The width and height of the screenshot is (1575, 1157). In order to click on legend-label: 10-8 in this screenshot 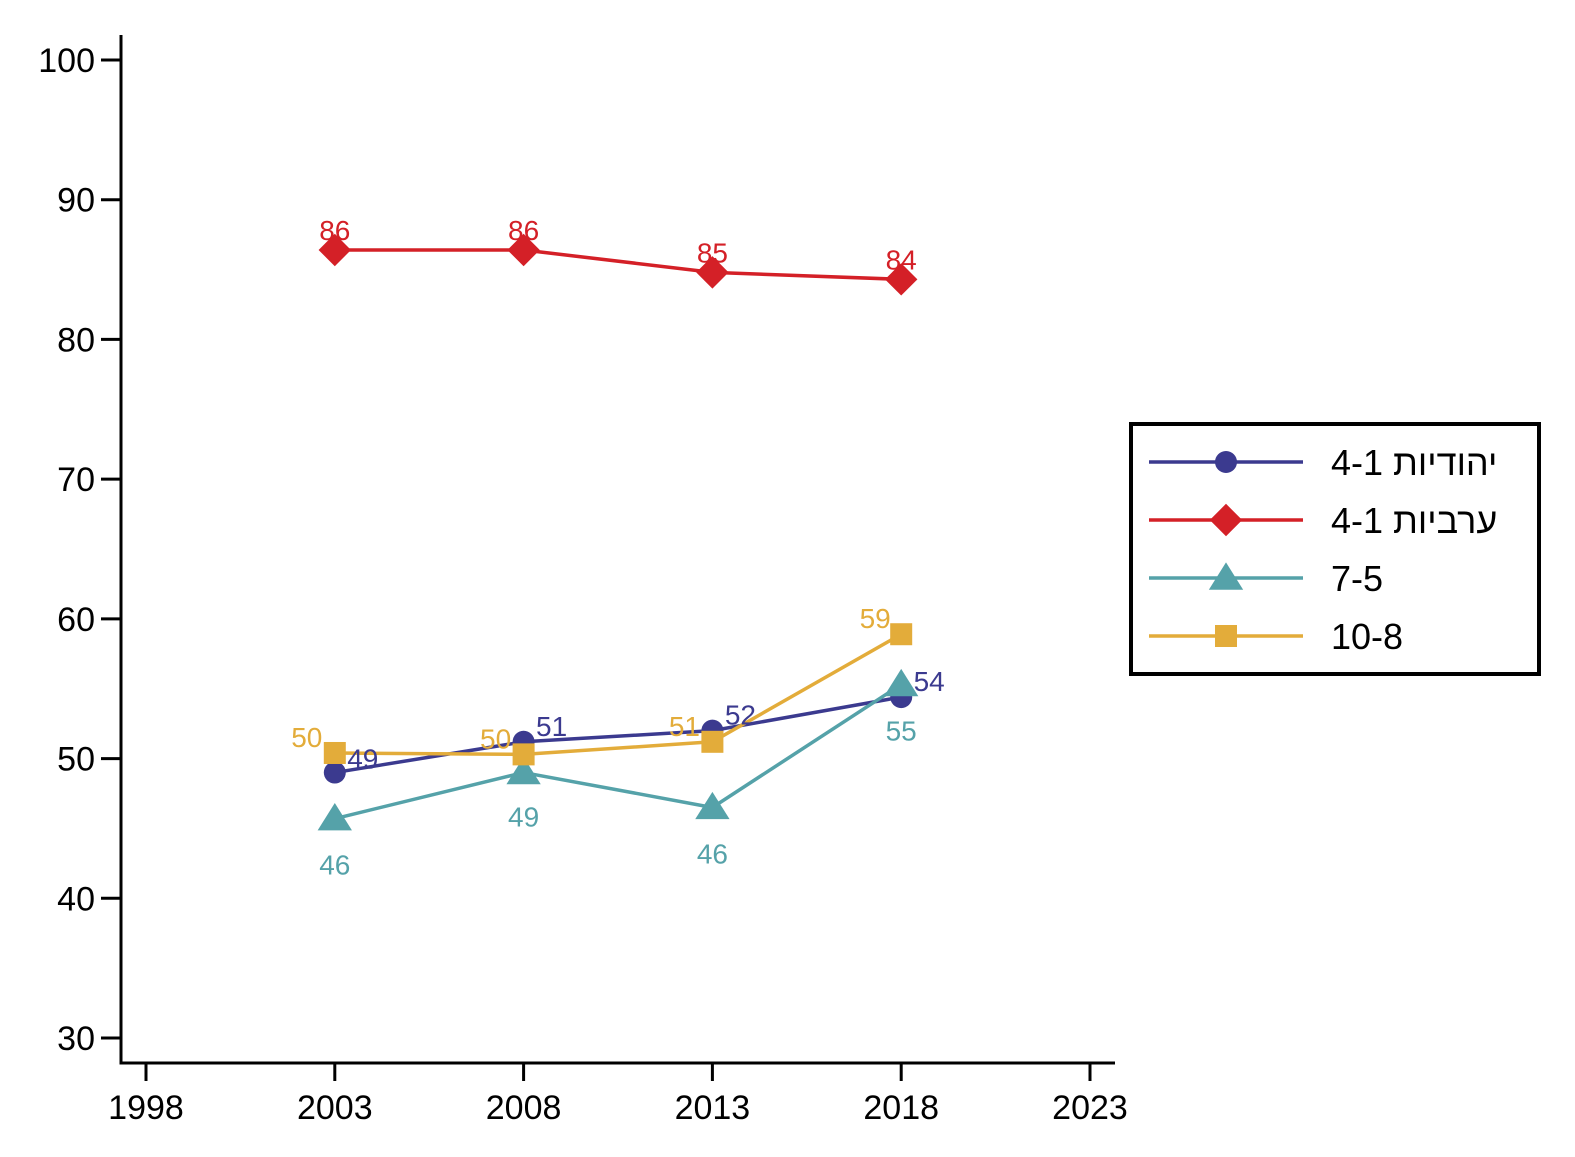, I will do `click(1367, 636)`.